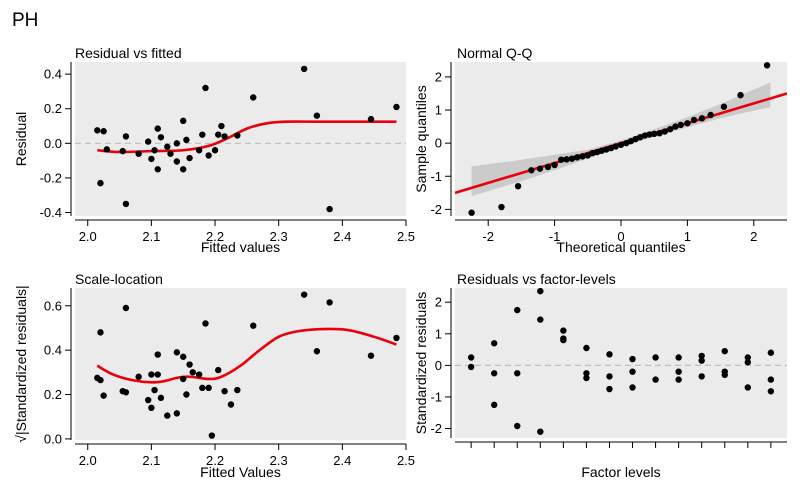  I want to click on x-tick-label: -2, so click(488, 236).